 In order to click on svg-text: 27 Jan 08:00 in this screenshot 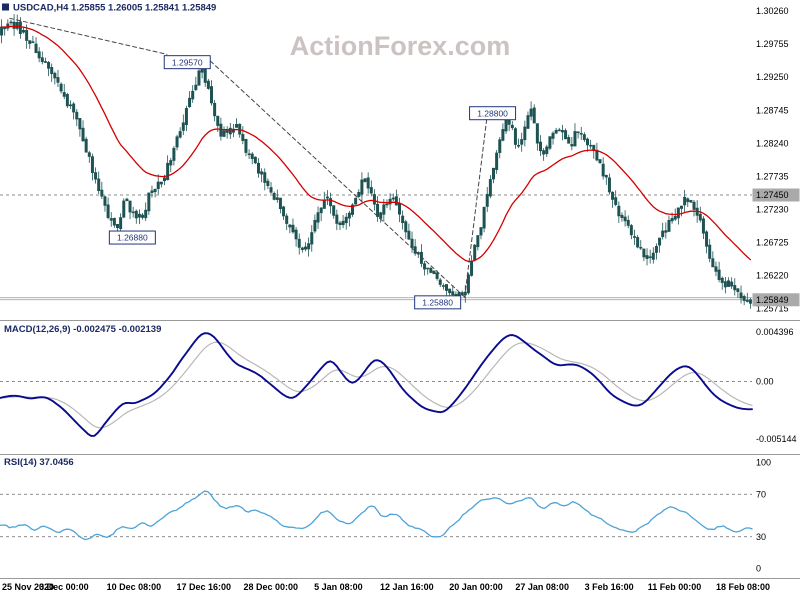, I will do `click(542, 587)`.